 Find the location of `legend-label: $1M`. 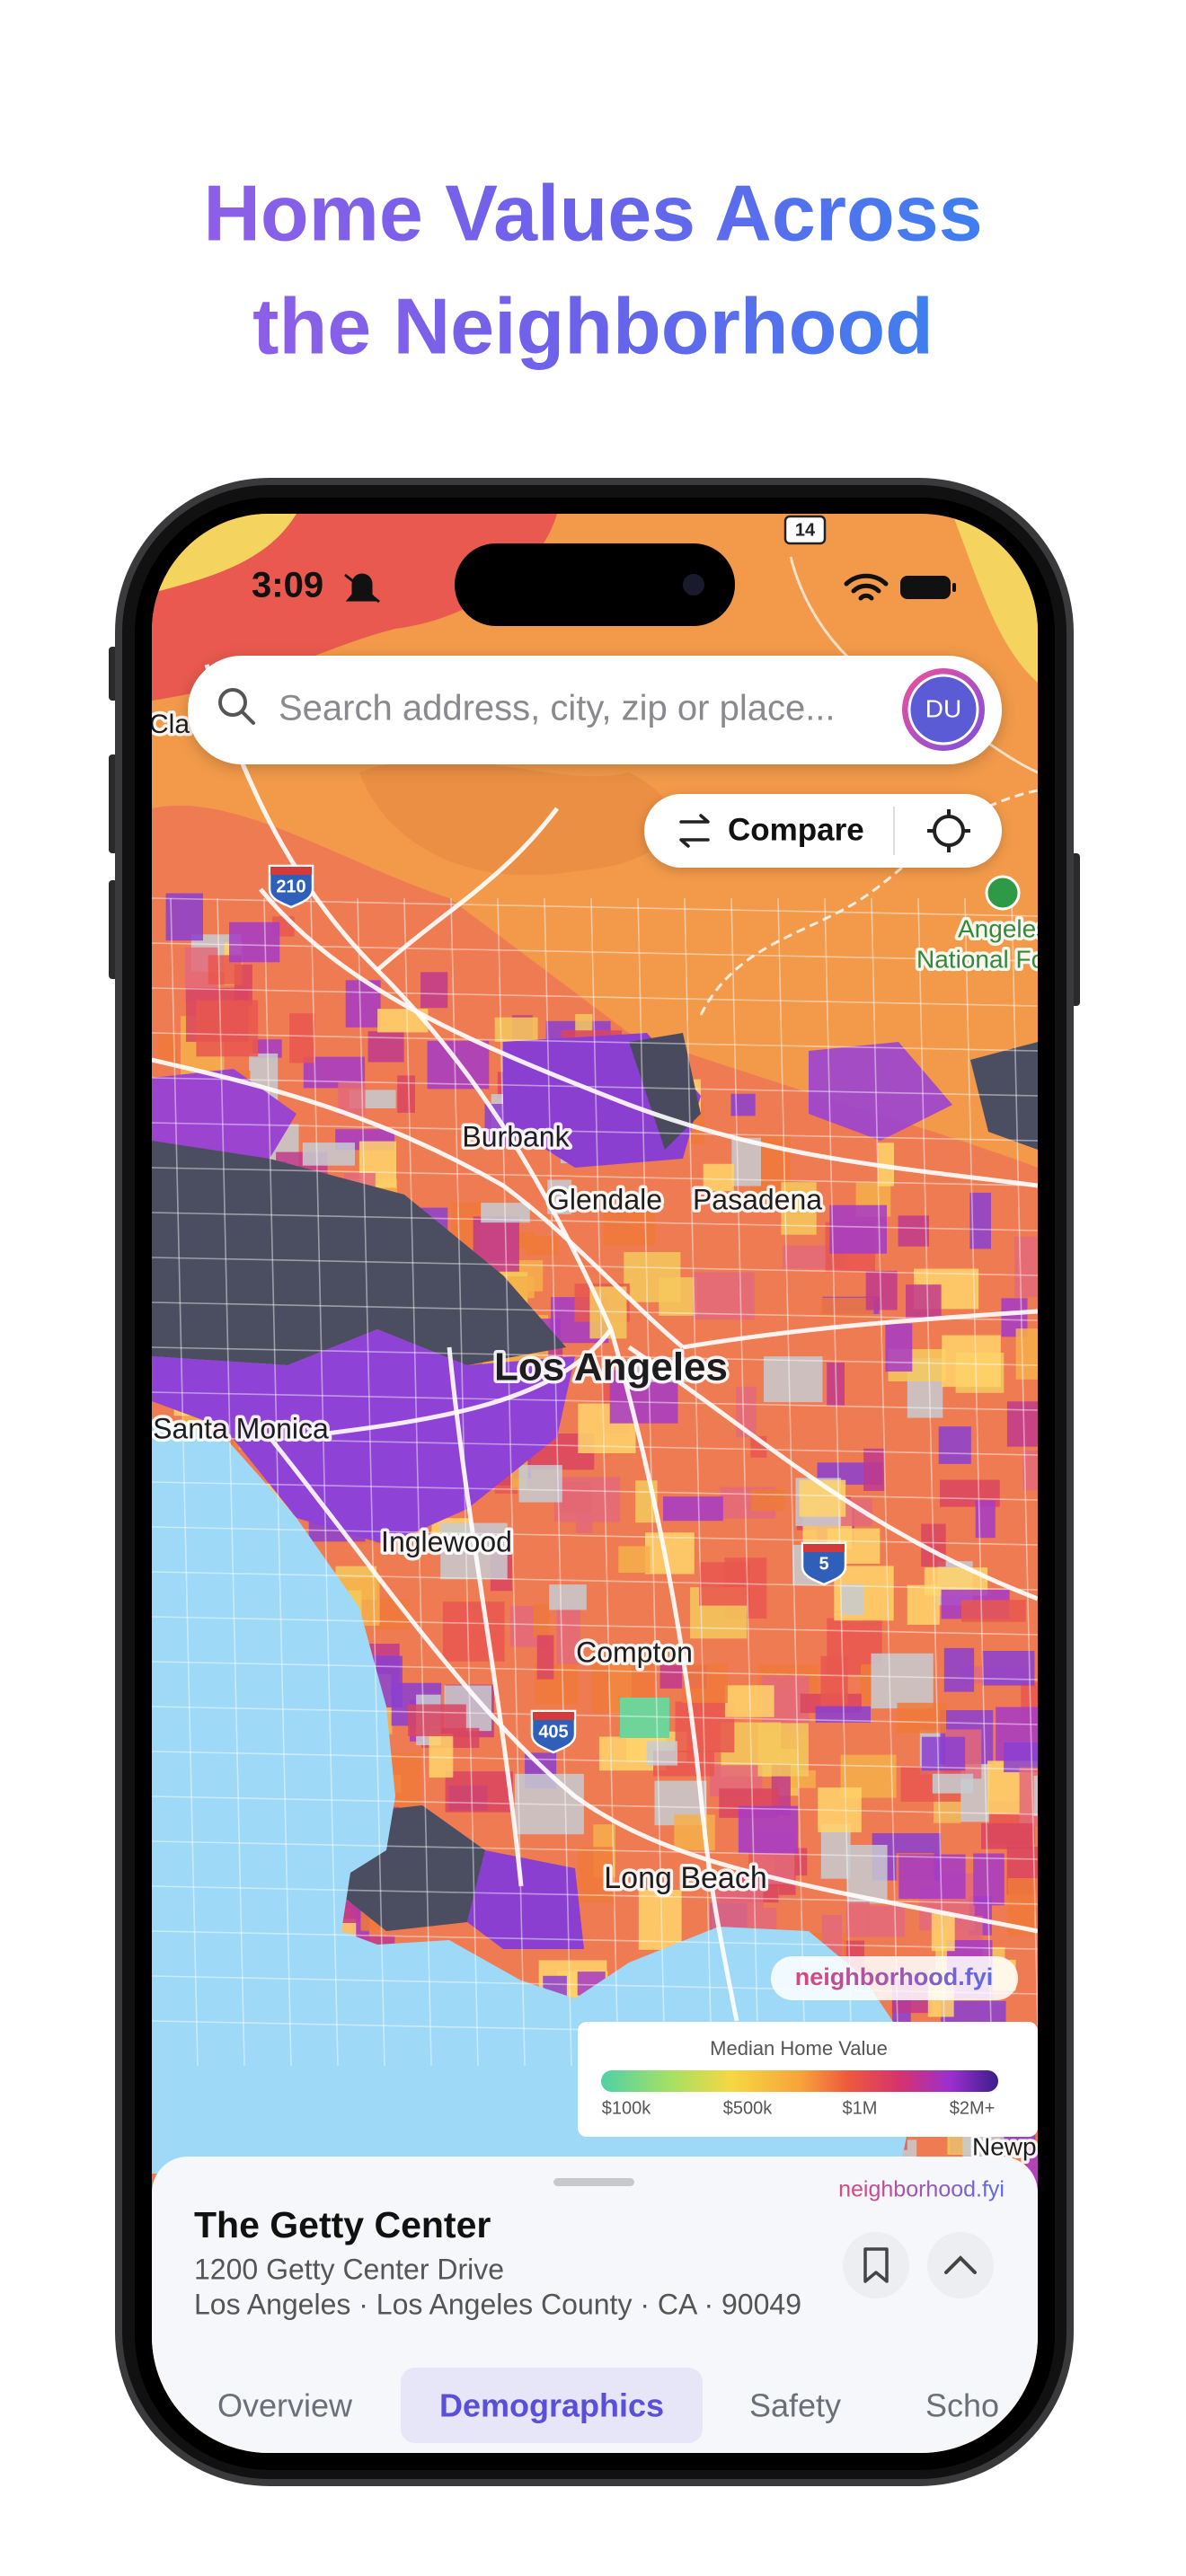

legend-label: $1M is located at coordinates (860, 2108).